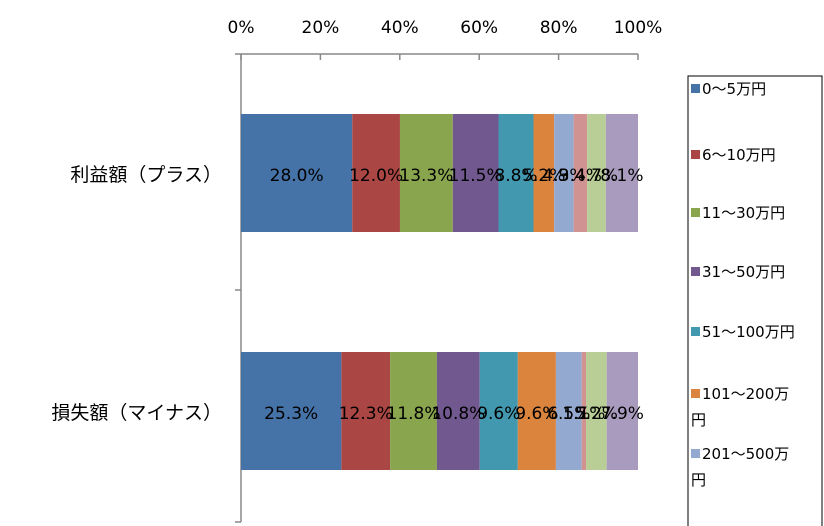 The width and height of the screenshot is (824, 526). Describe the element at coordinates (366, 414) in the screenshot. I see `data-label: 12.3%` at that location.